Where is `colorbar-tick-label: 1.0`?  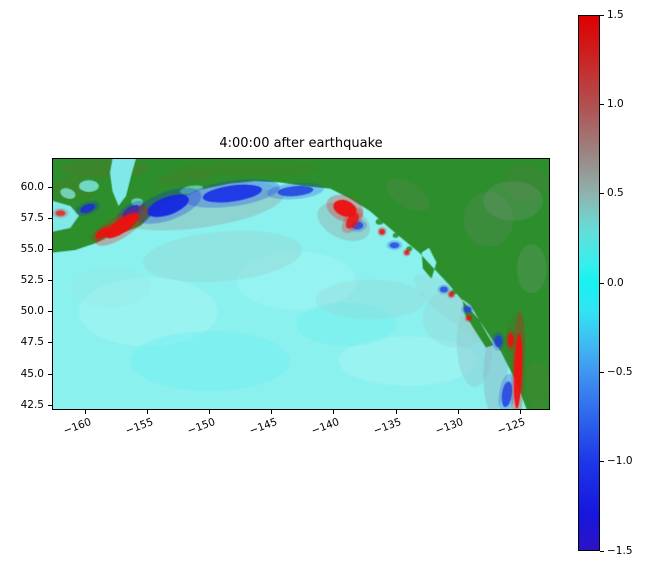 colorbar-tick-label: 1.0 is located at coordinates (615, 103).